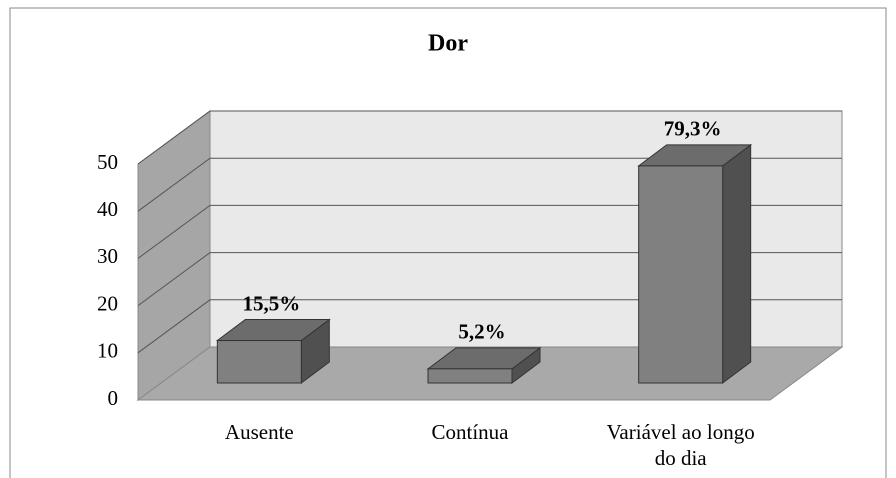 The height and width of the screenshot is (478, 896). What do you see at coordinates (271, 303) in the screenshot?
I see `data-label: 15,5%` at bounding box center [271, 303].